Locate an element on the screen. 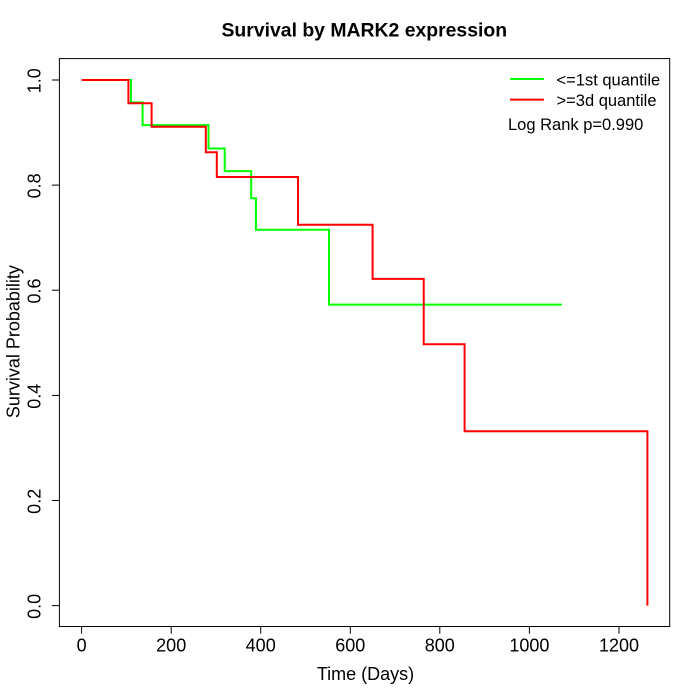 The image size is (700, 700). svg-text: Survival by MARK2 expression is located at coordinates (365, 30).